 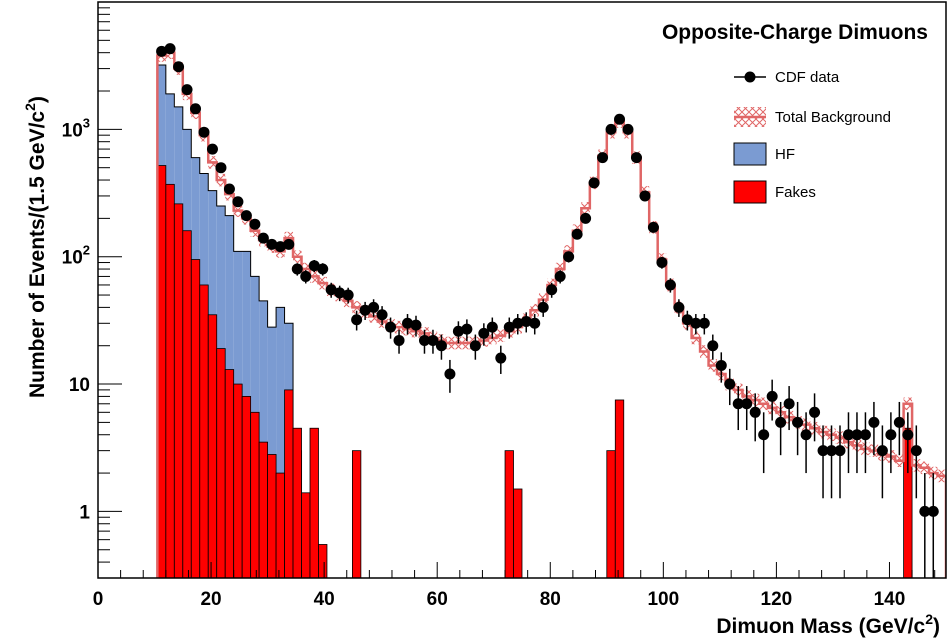 I want to click on legend-entry-0: CDF data, so click(x=787, y=77).